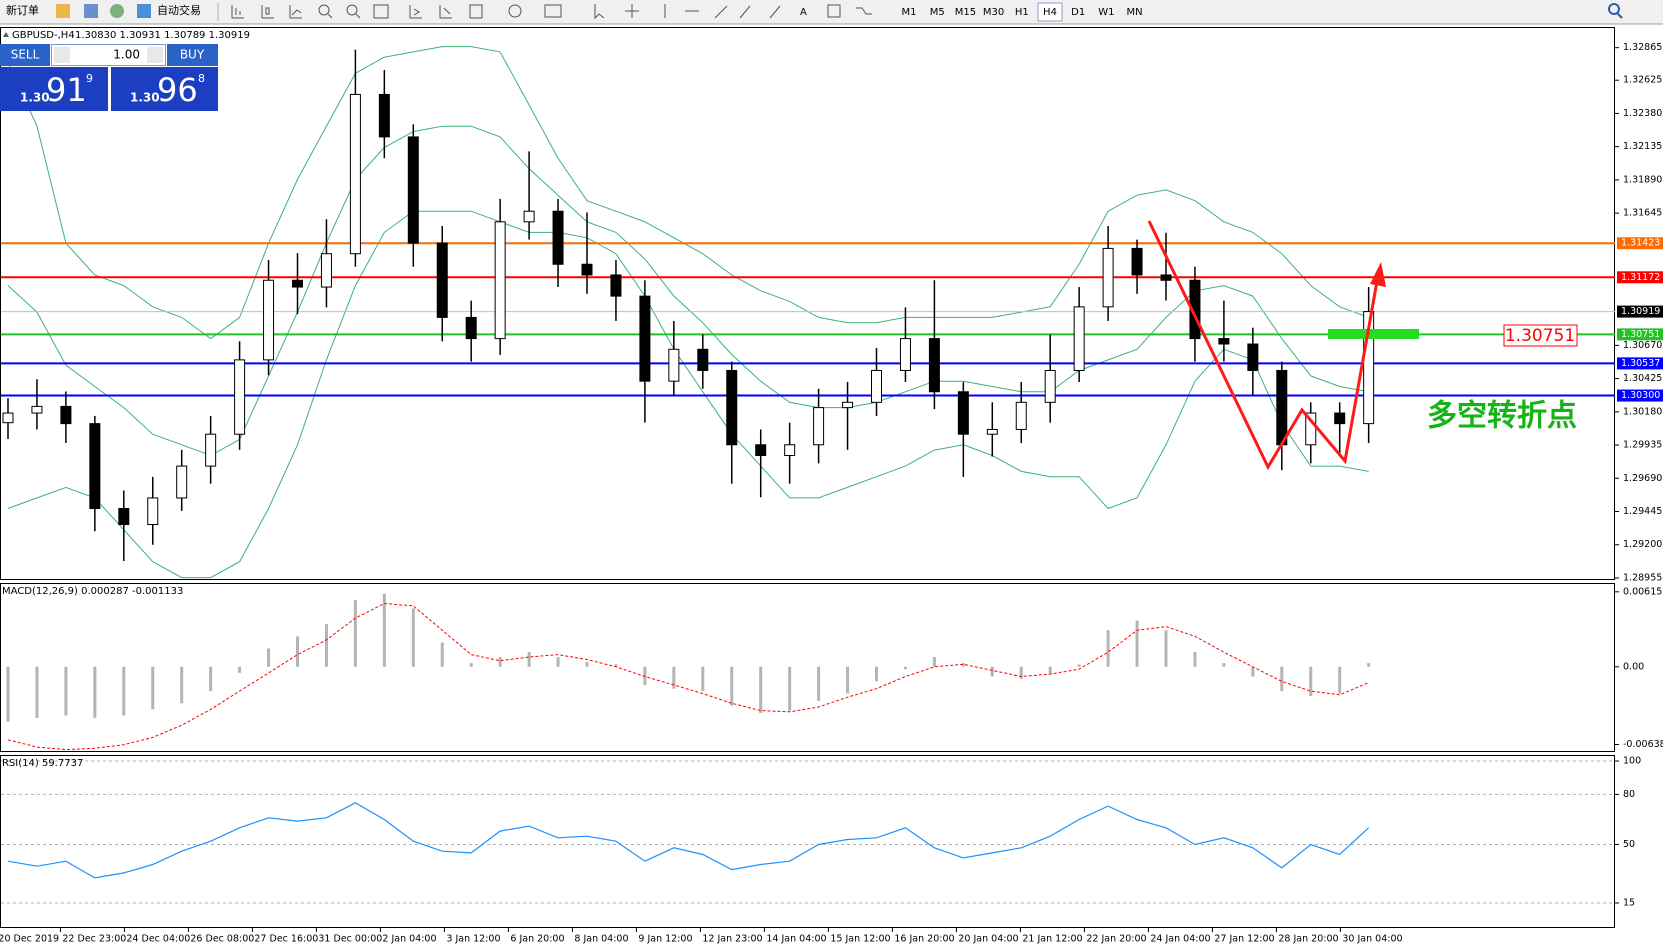  Describe the element at coordinates (1116, 939) in the screenshot. I see `x-tick-label: 22 Jan 20:00` at that location.